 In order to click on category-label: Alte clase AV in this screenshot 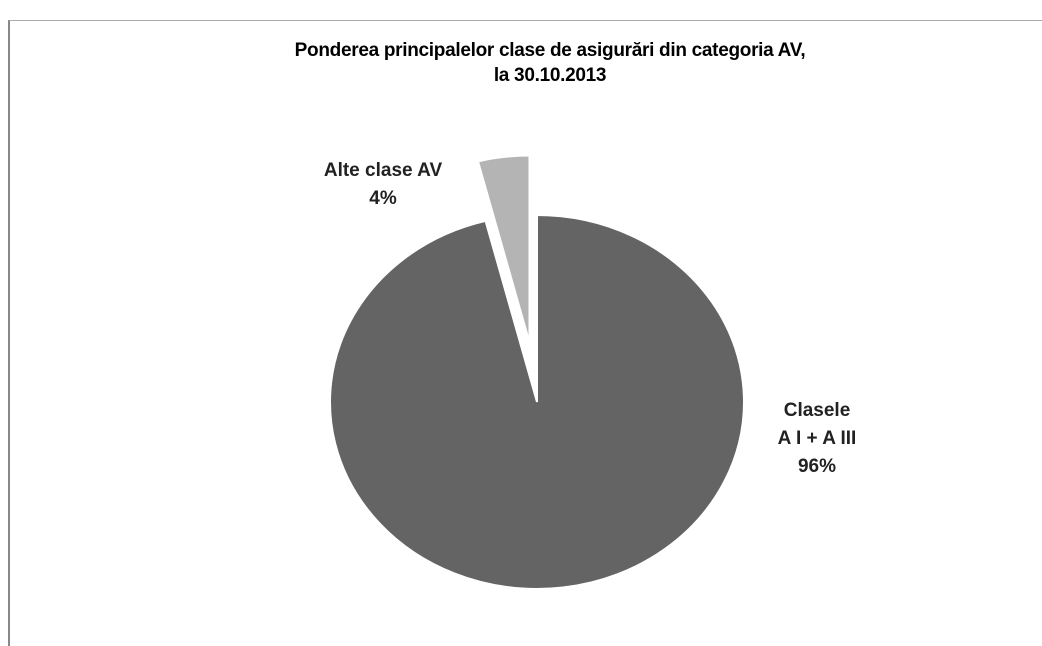, I will do `click(383, 170)`.